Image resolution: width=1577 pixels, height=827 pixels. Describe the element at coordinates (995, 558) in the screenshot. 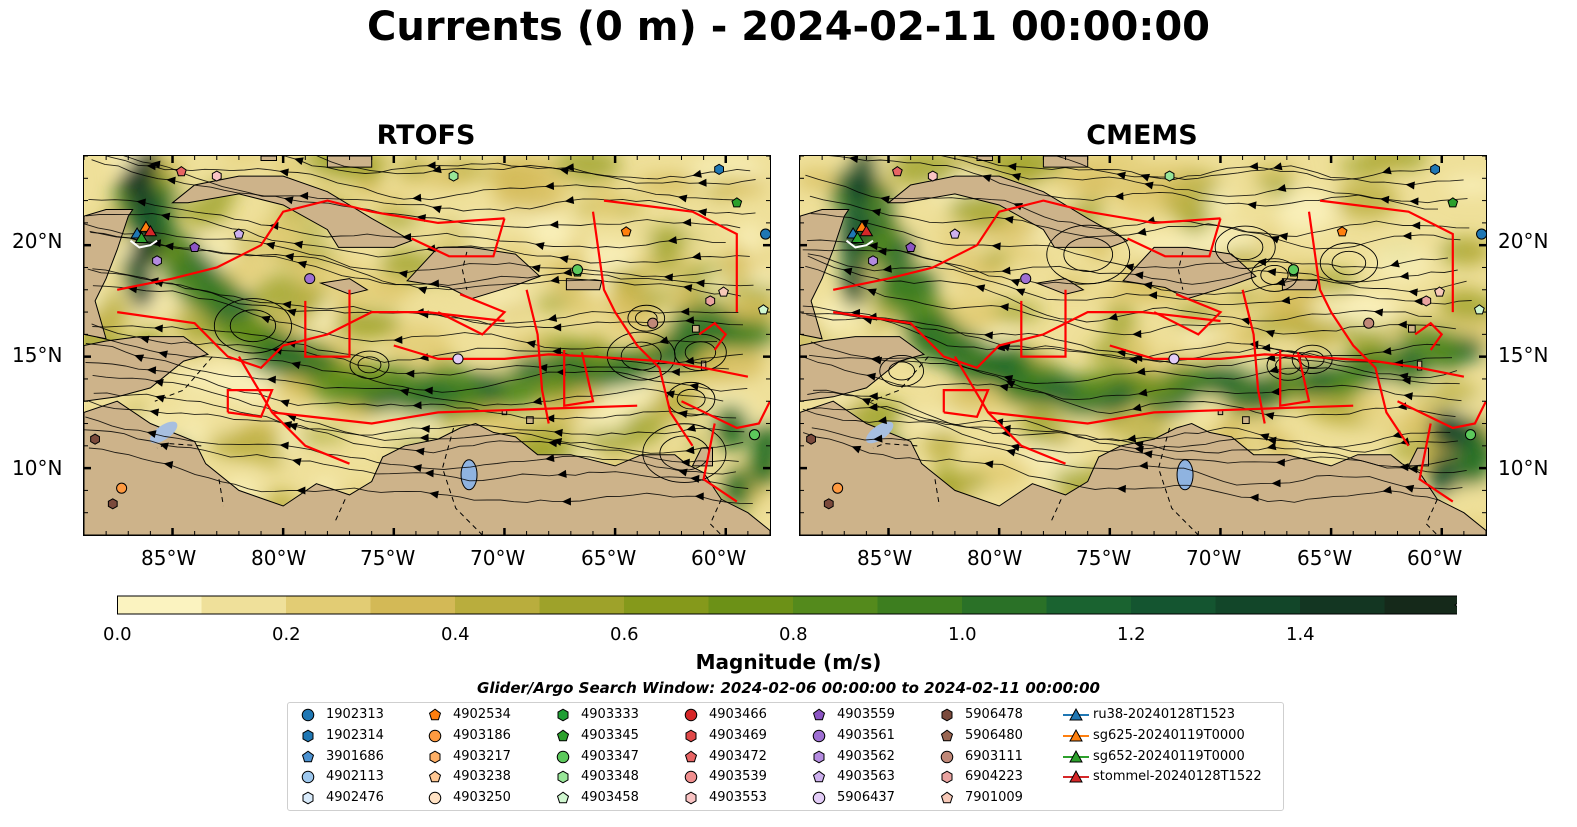

I see `lon-label-80w-right: 80°W` at that location.